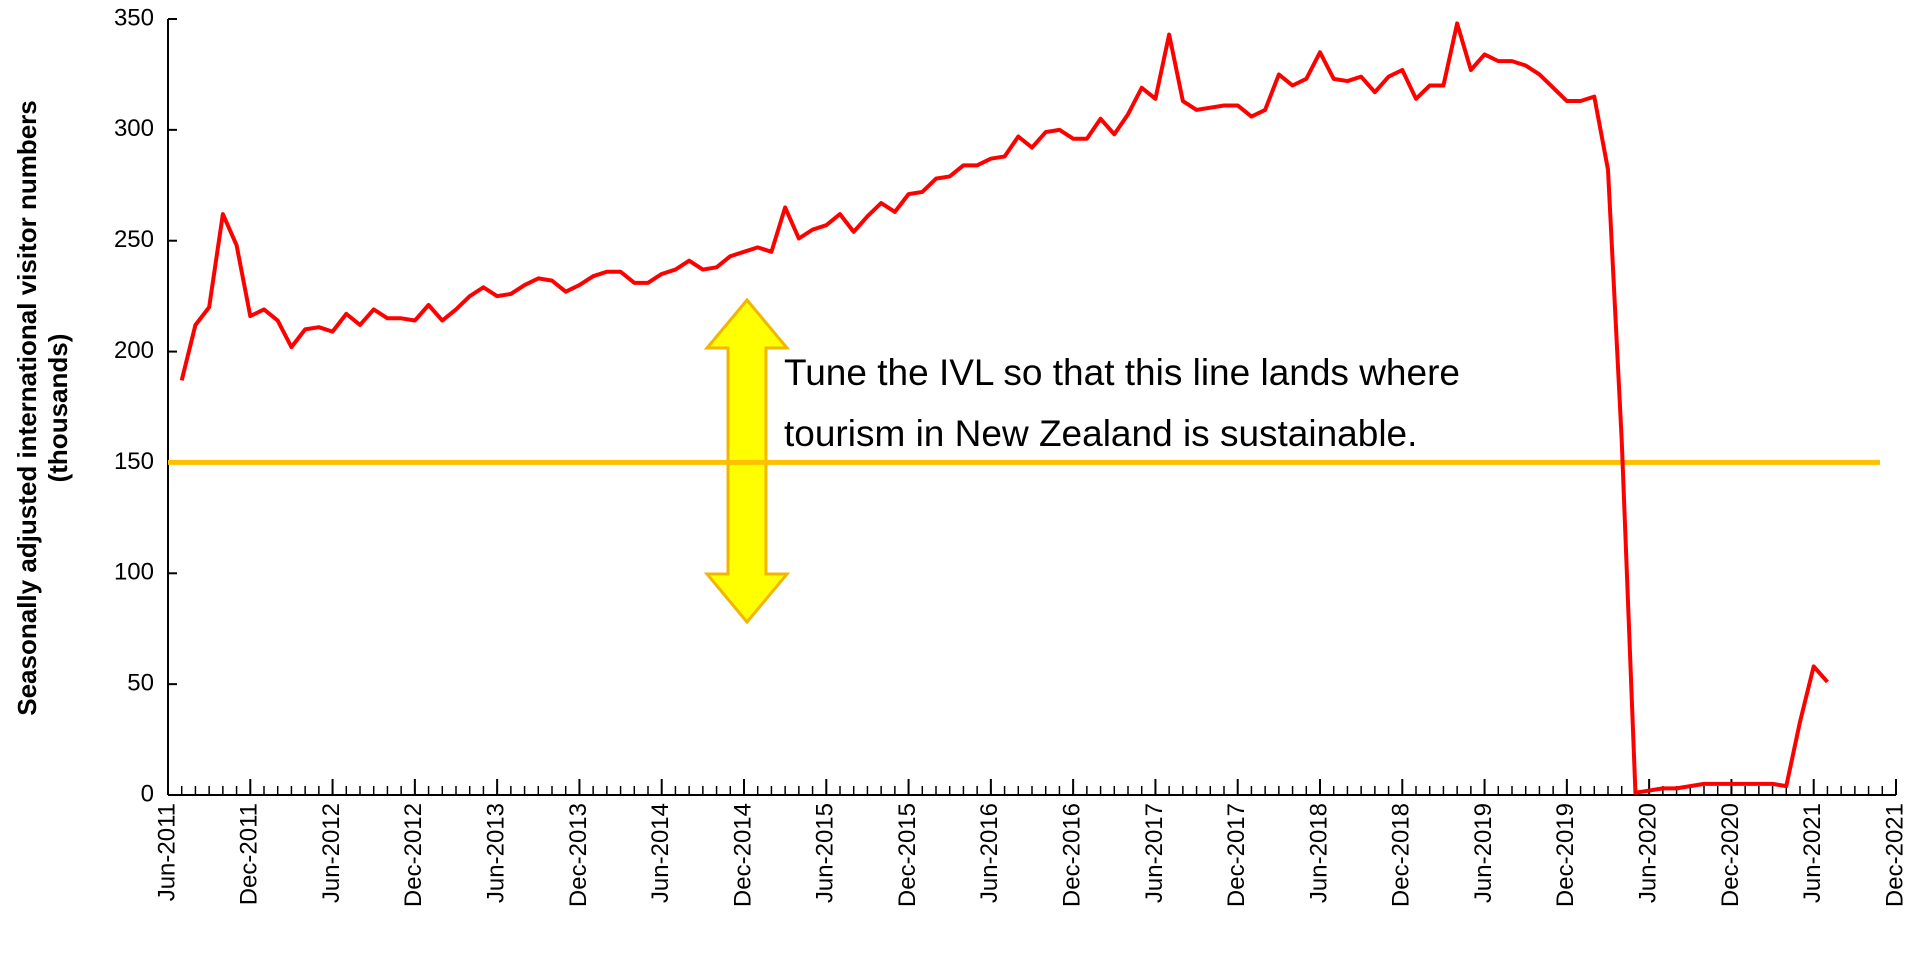 This screenshot has width=1920, height=953. I want to click on y-tick-label: 300, so click(134, 128).